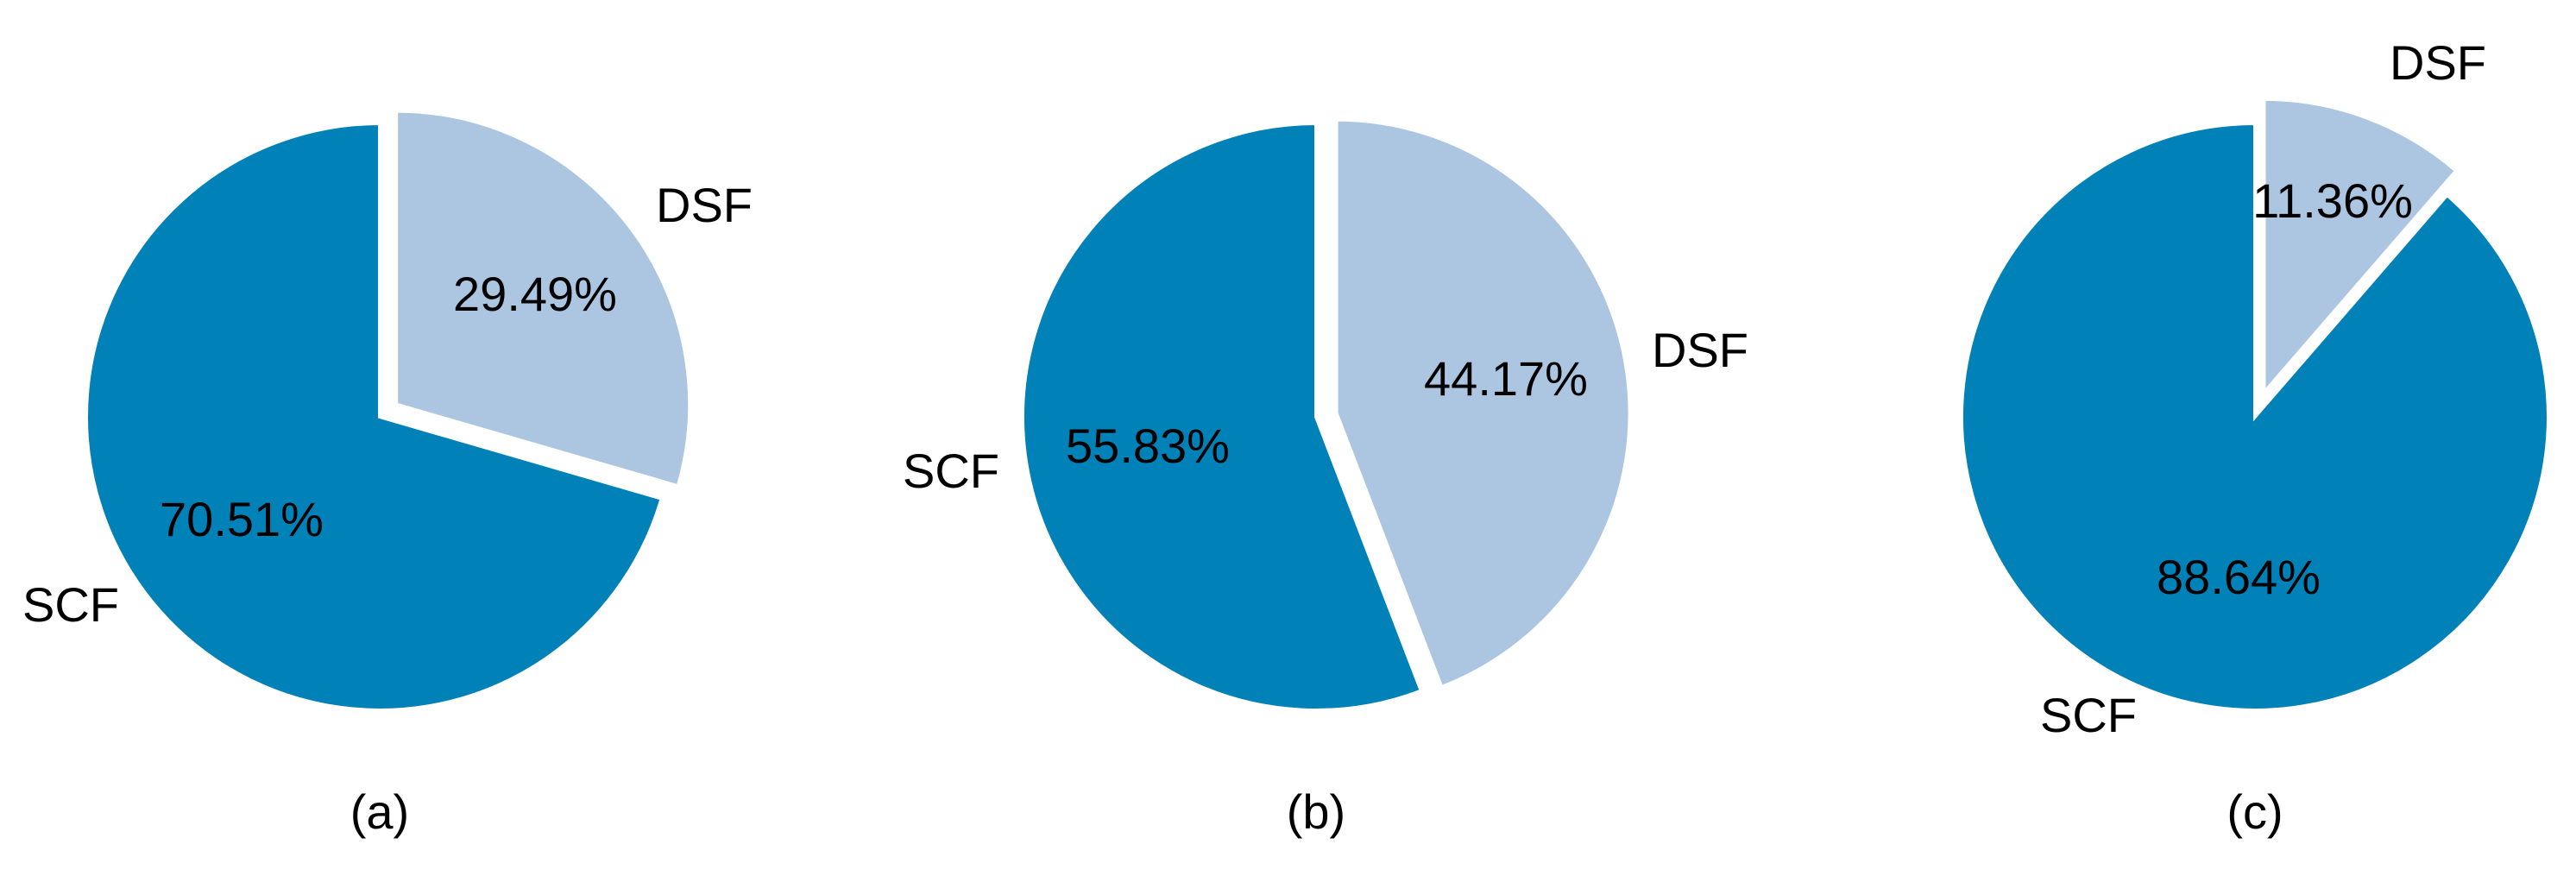 The image size is (2576, 882). Describe the element at coordinates (1222, 417) in the screenshot. I see `slice-scf` at that location.